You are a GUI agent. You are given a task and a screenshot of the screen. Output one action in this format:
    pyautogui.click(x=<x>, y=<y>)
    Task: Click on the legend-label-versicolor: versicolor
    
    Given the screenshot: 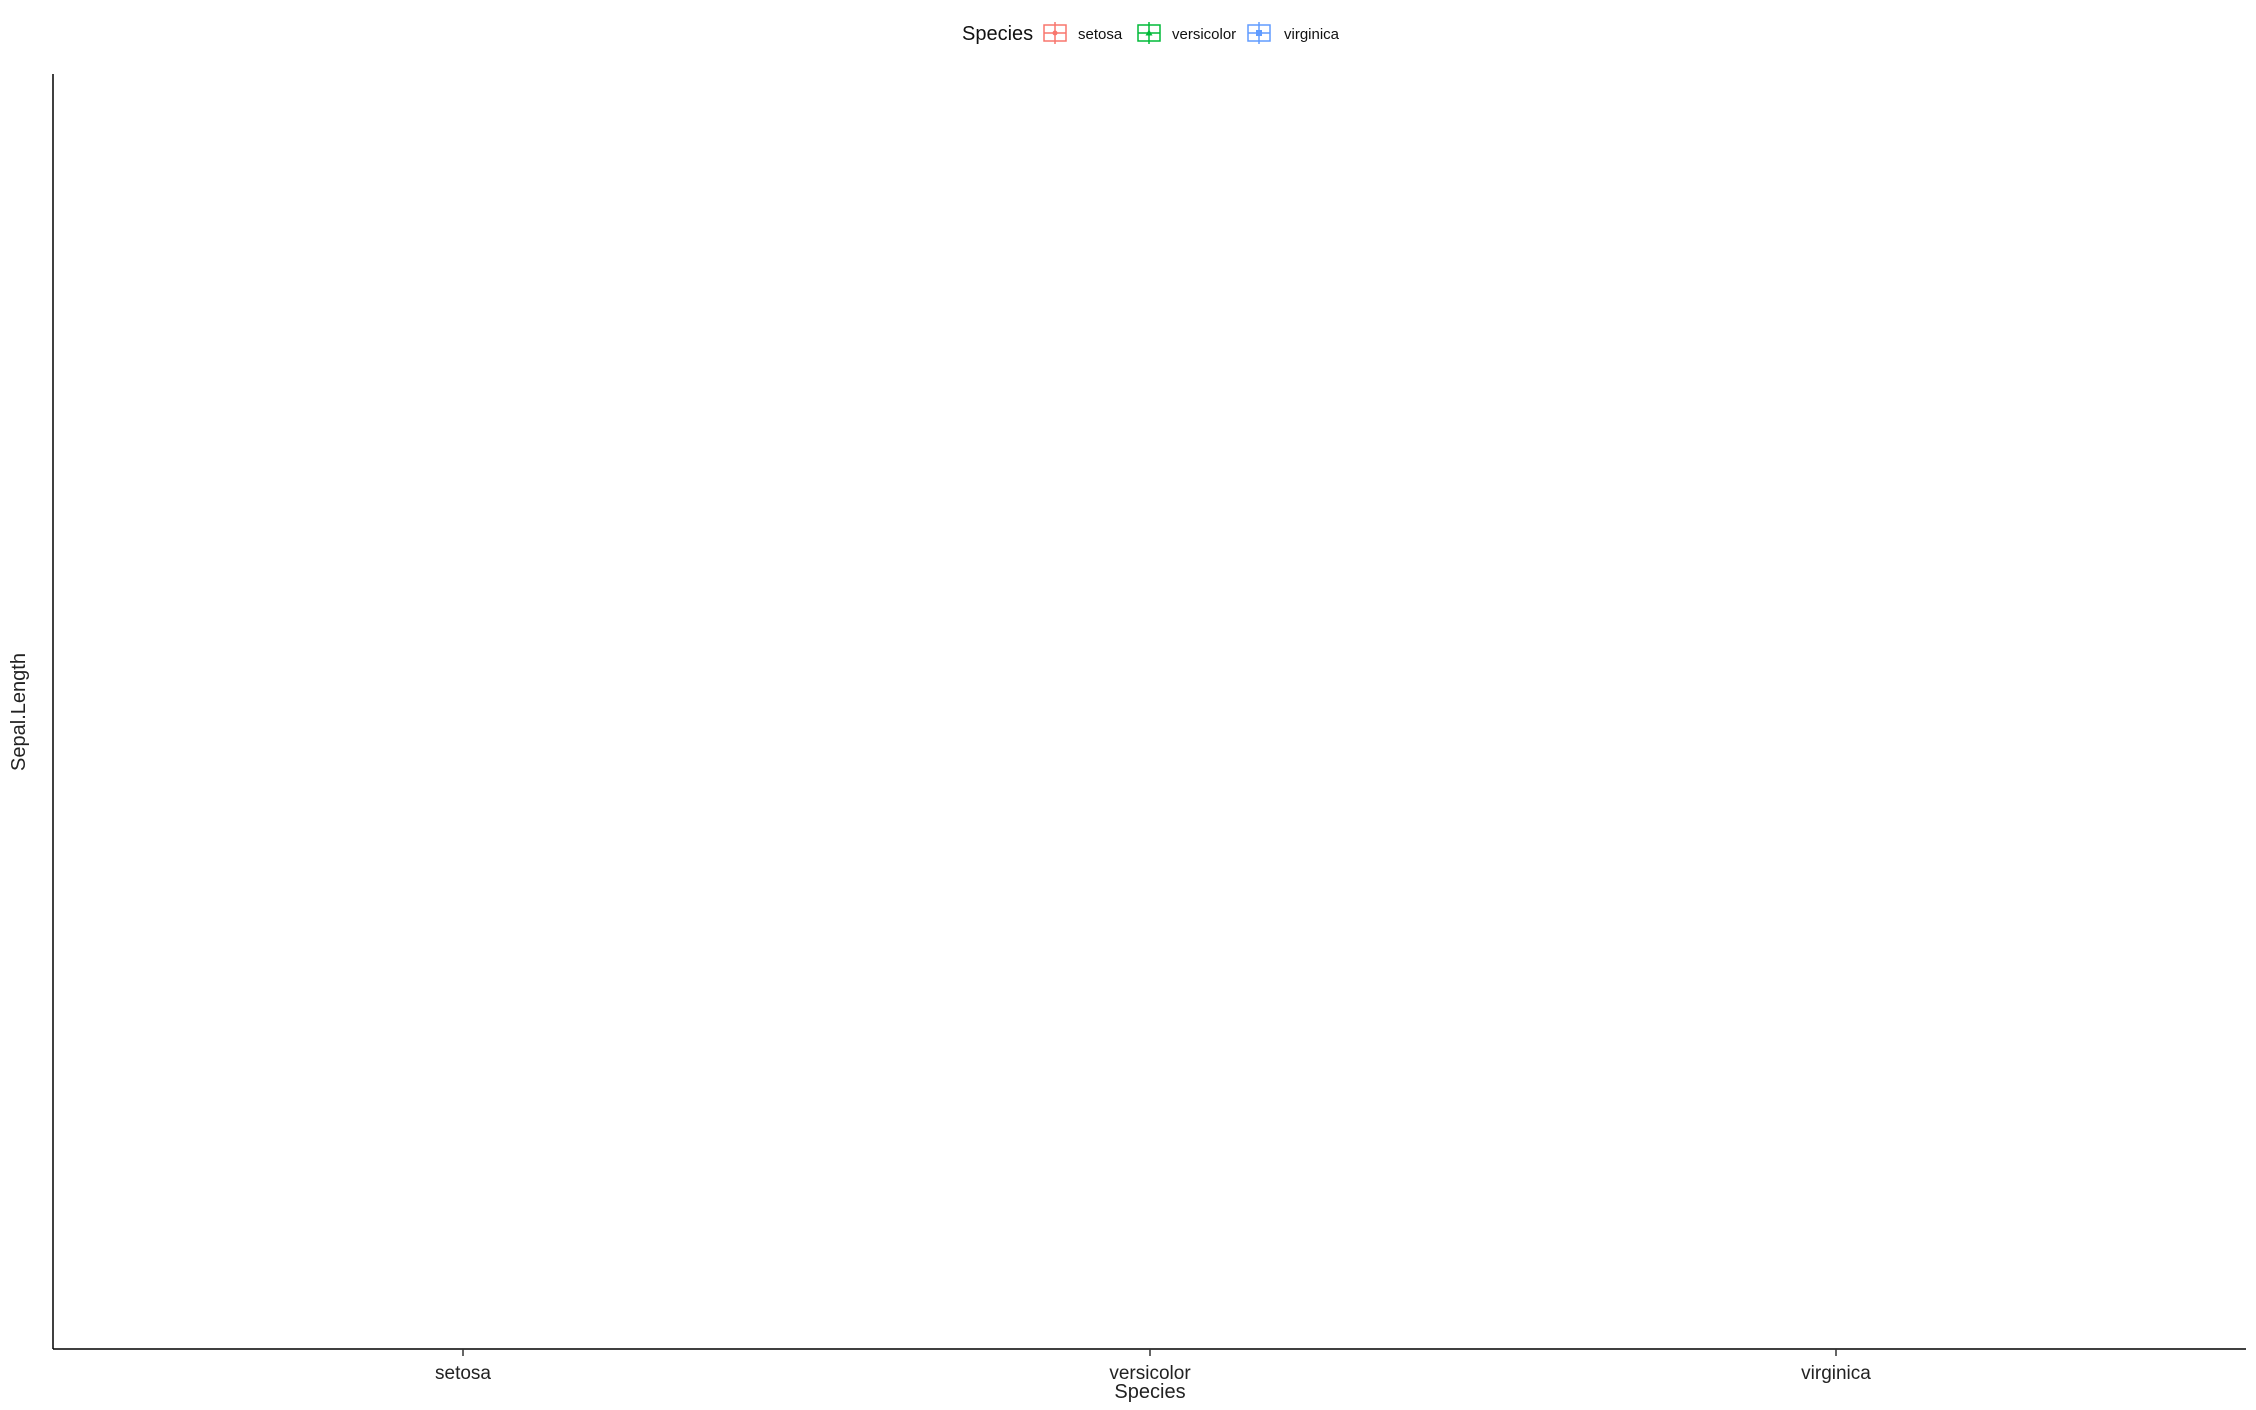 What is the action you would take?
    pyautogui.click(x=1204, y=34)
    